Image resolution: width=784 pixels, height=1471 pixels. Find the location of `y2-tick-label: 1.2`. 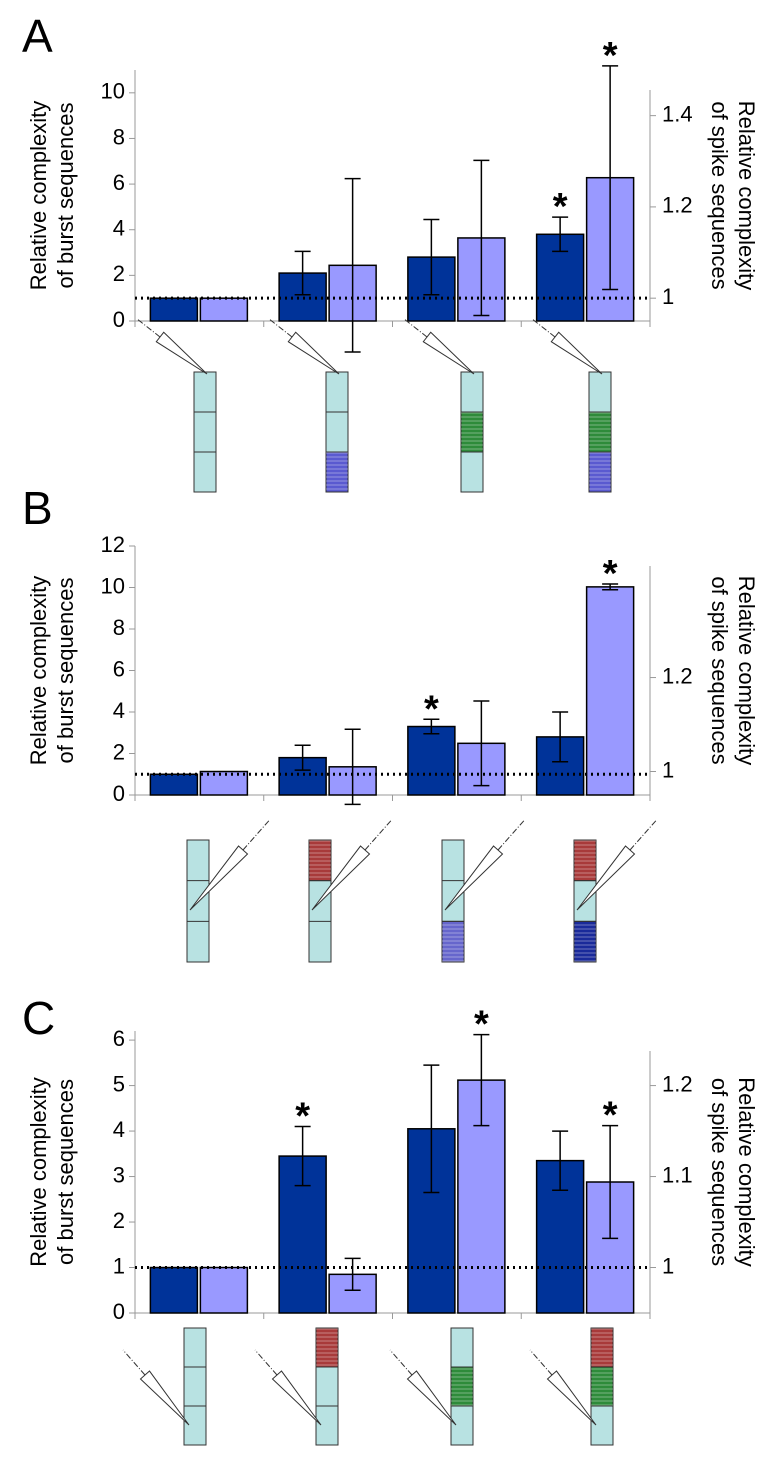

y2-tick-label: 1.2 is located at coordinates (677, 675).